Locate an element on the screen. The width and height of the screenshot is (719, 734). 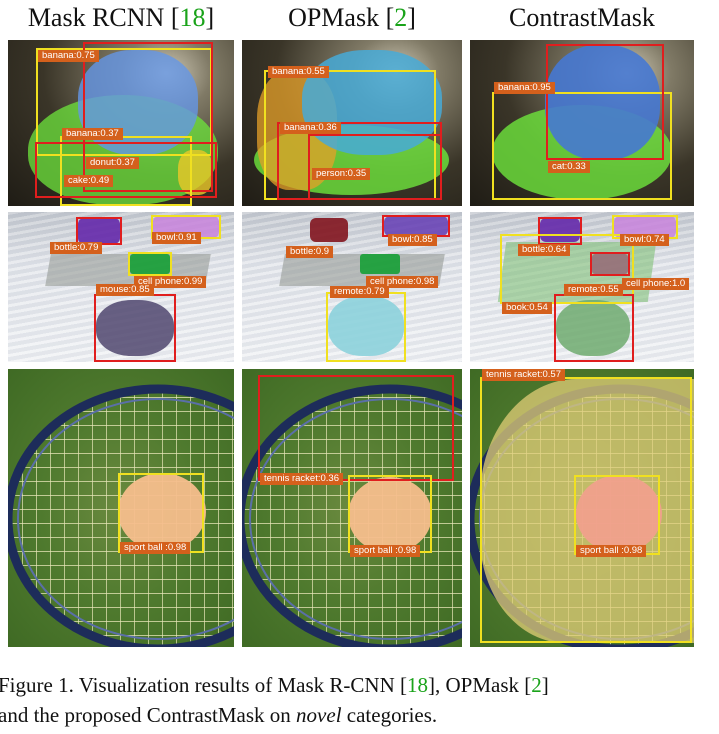
result-image-tennis-contrastmask: tennis racket:0.57 sport ball :0.98 is located at coordinates (582, 508).